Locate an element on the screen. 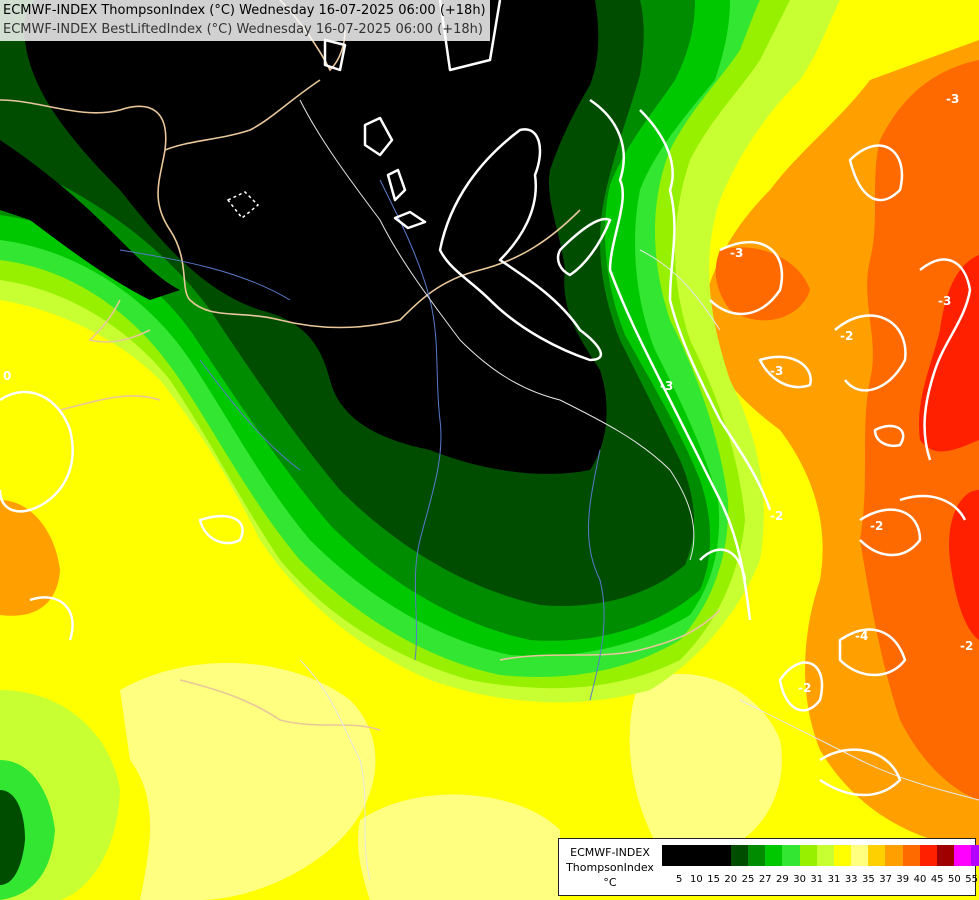 This screenshot has width=979, height=900. legend-tick-label: 40 is located at coordinates (920, 879).